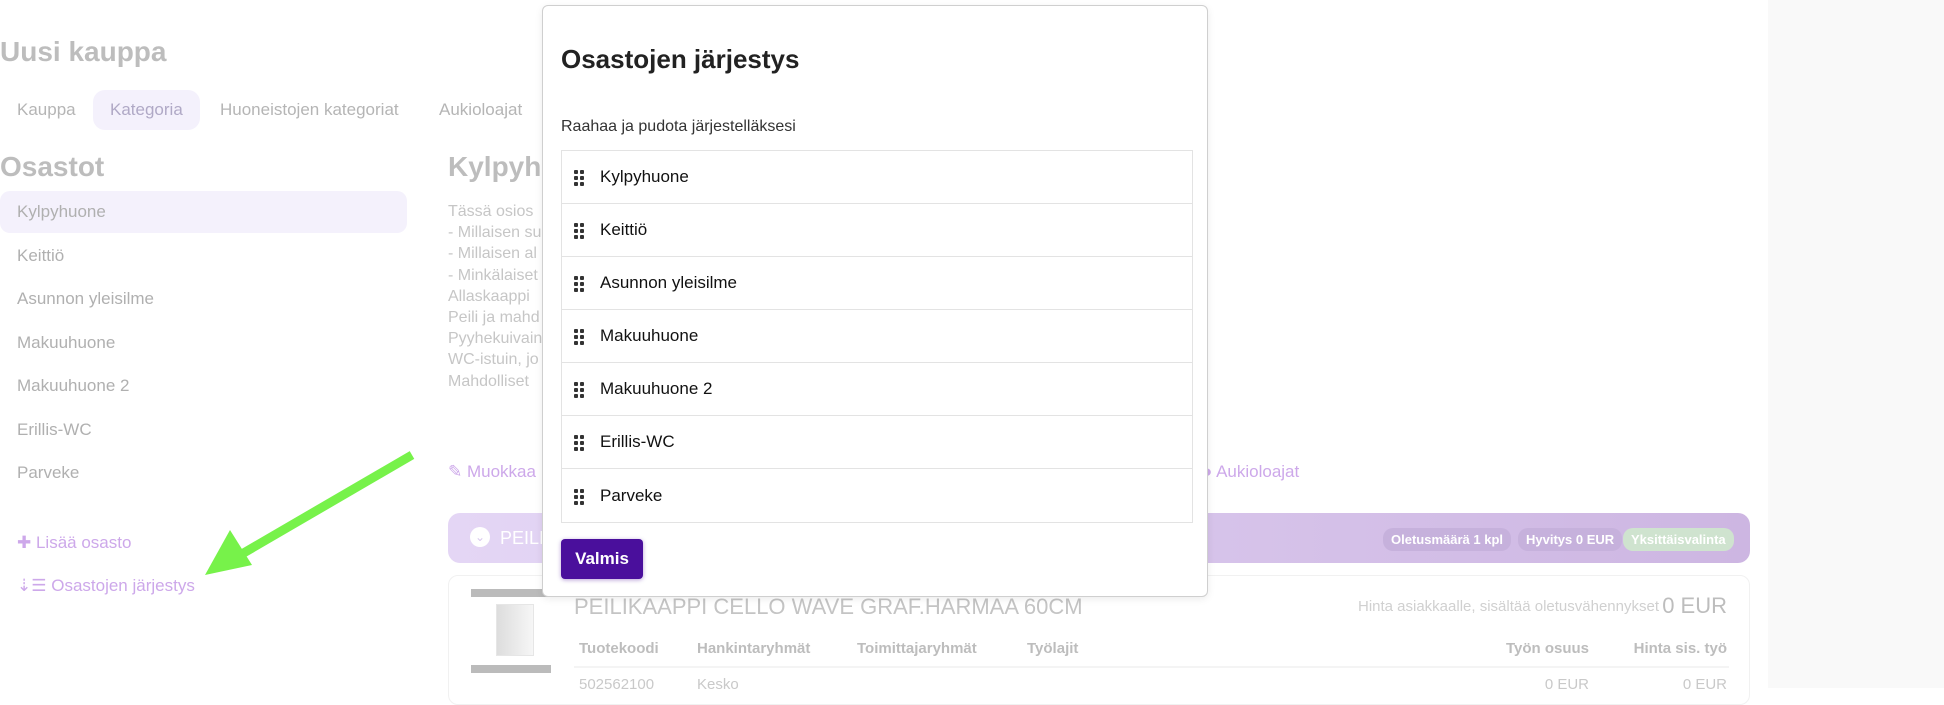 The width and height of the screenshot is (1944, 705). I want to click on sidebar-item: Keittiö, so click(41, 255).